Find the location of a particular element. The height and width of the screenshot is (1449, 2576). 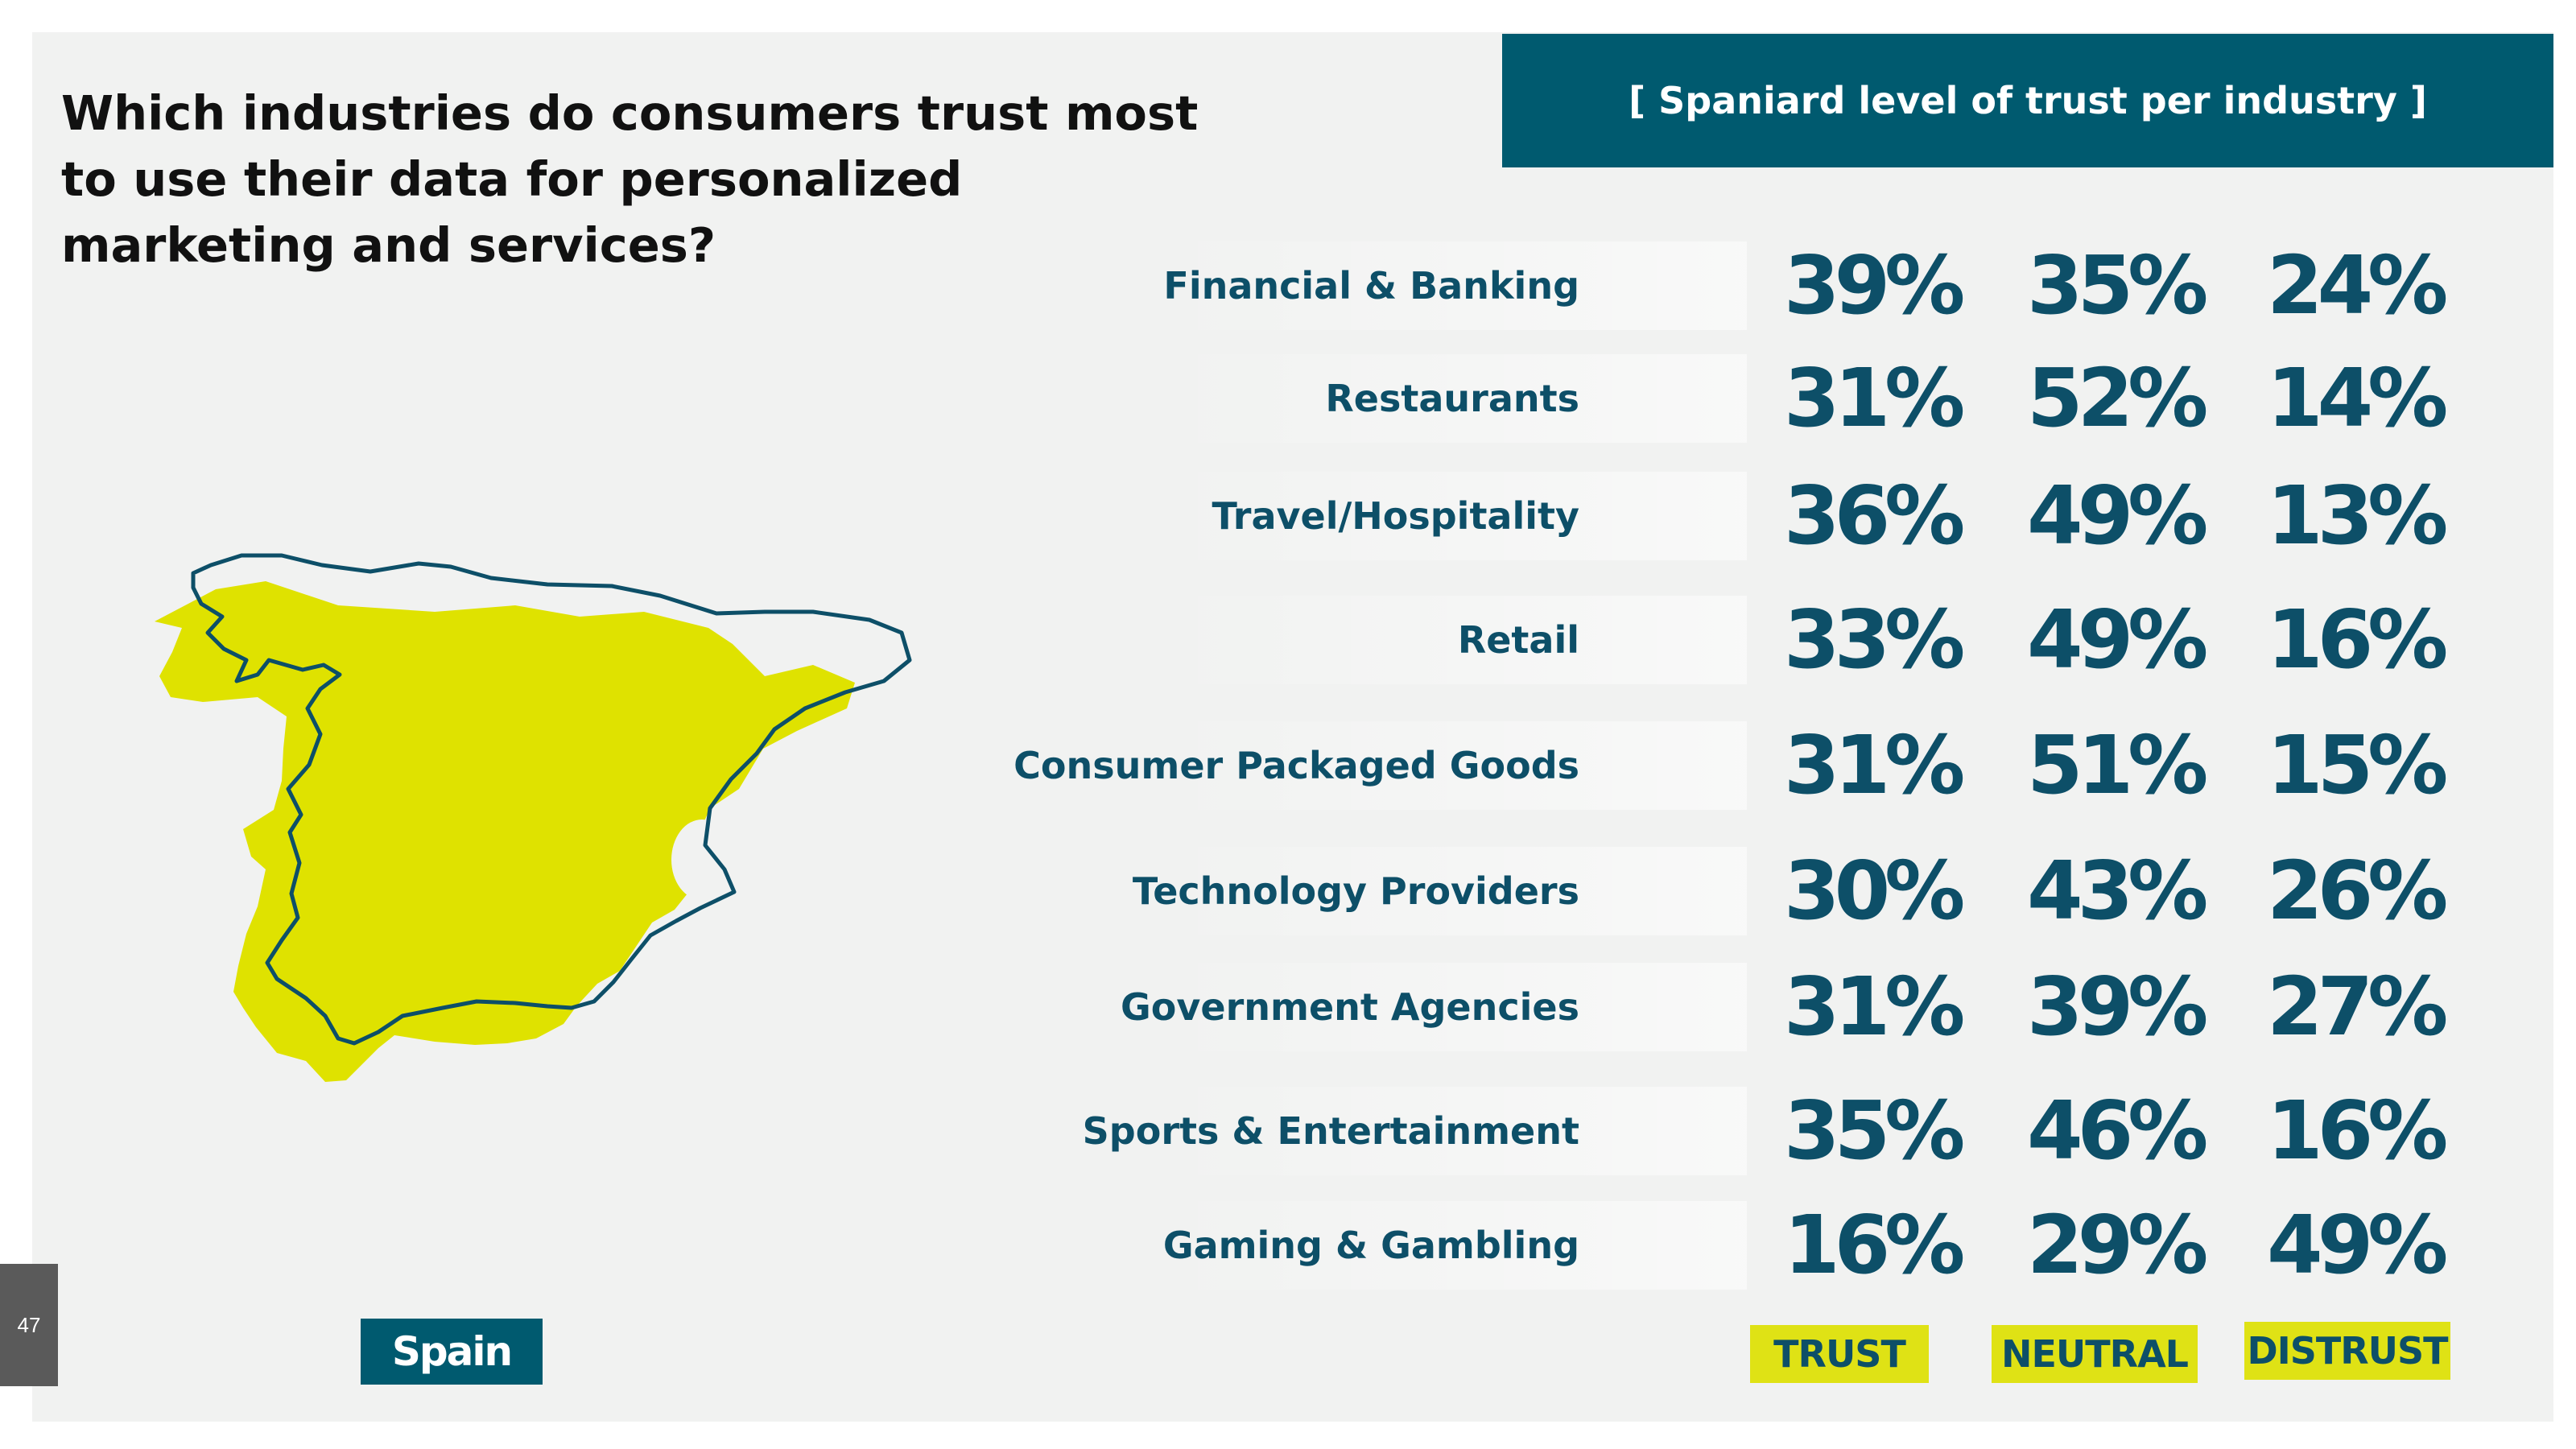

value-neutral: 43% is located at coordinates (2117, 891).